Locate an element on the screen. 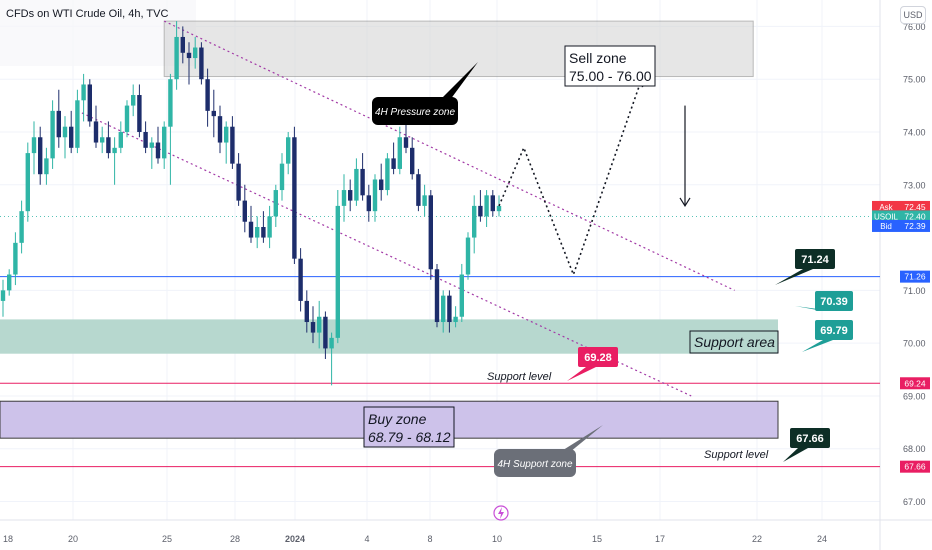 This screenshot has height=550, width=932. callout-69-79-tail is located at coordinates (817, 346).